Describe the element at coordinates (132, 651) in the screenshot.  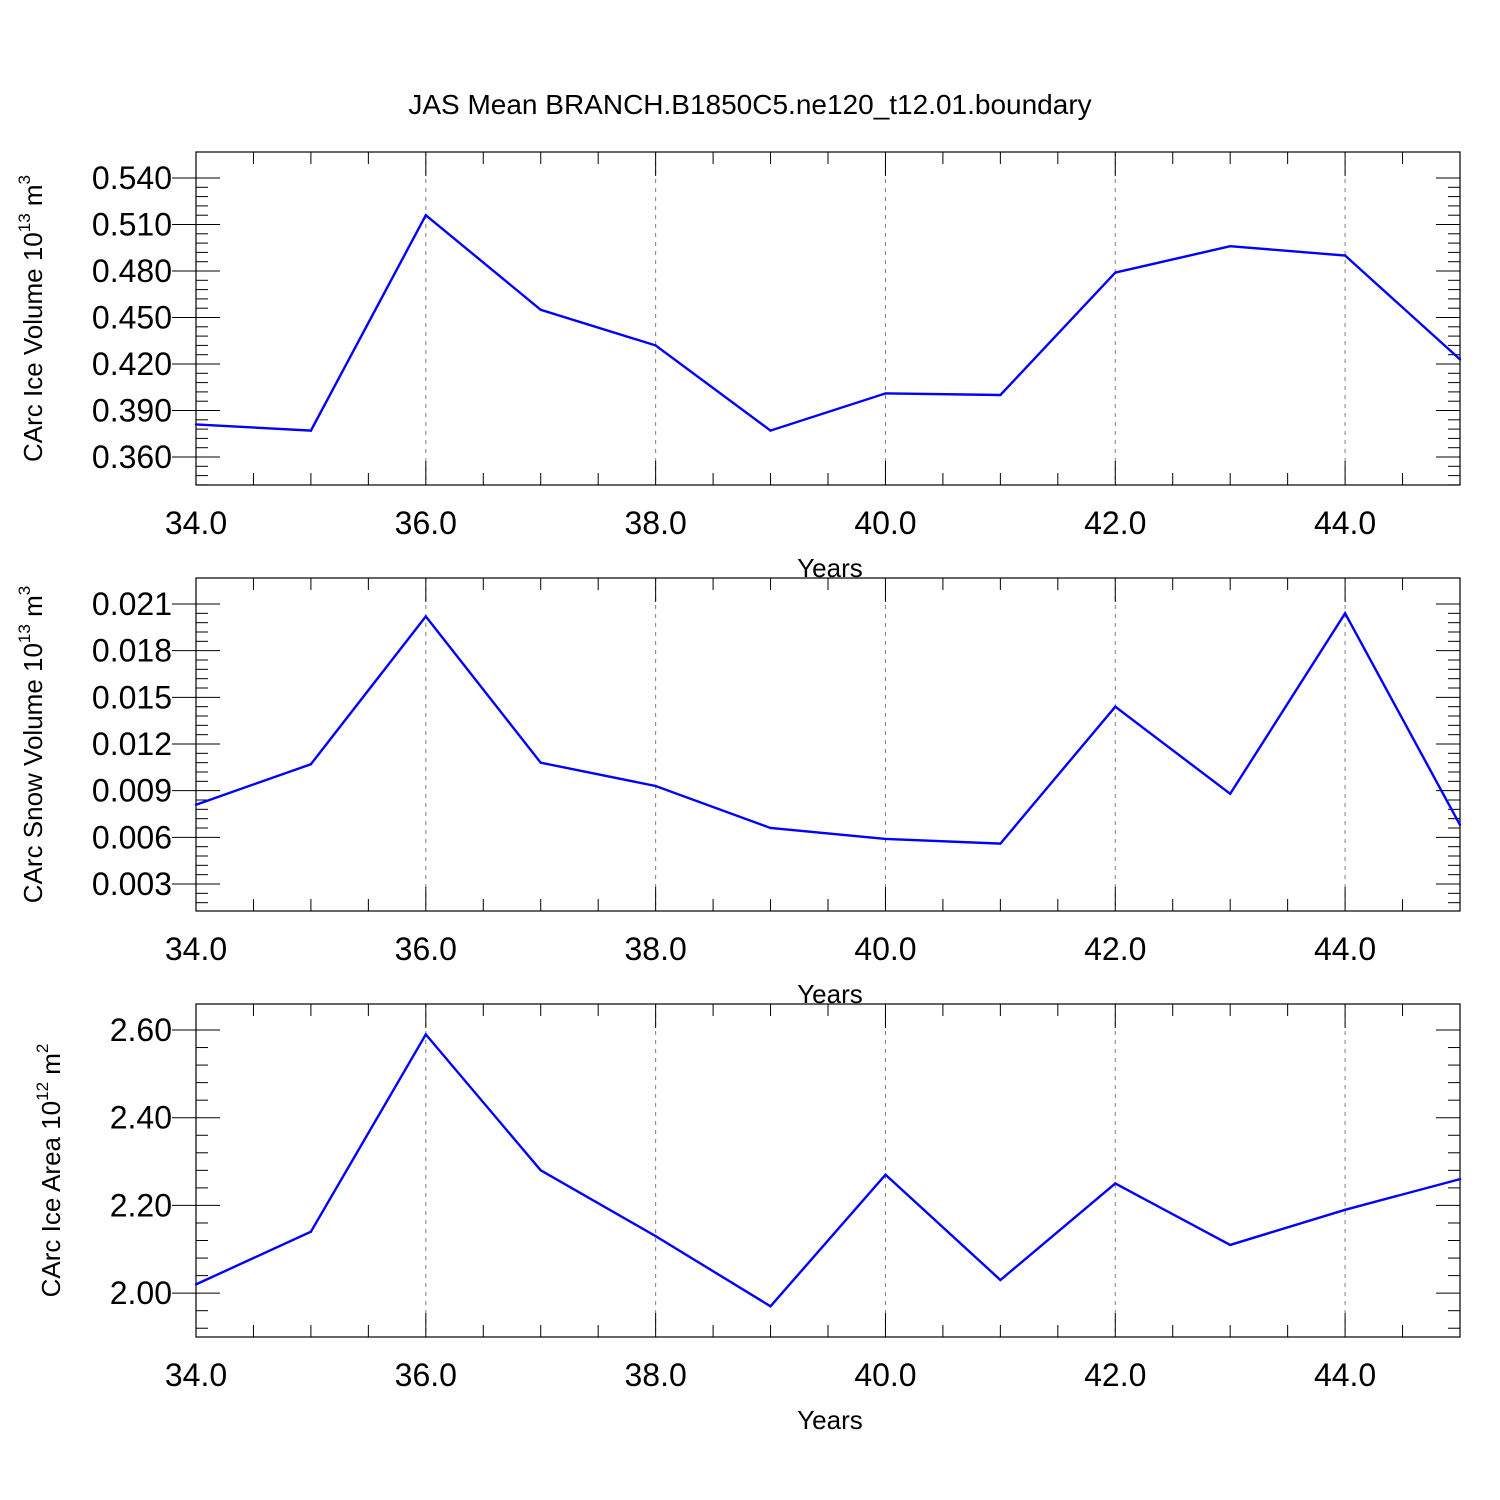
I see `y-tick-label: 0.018` at that location.